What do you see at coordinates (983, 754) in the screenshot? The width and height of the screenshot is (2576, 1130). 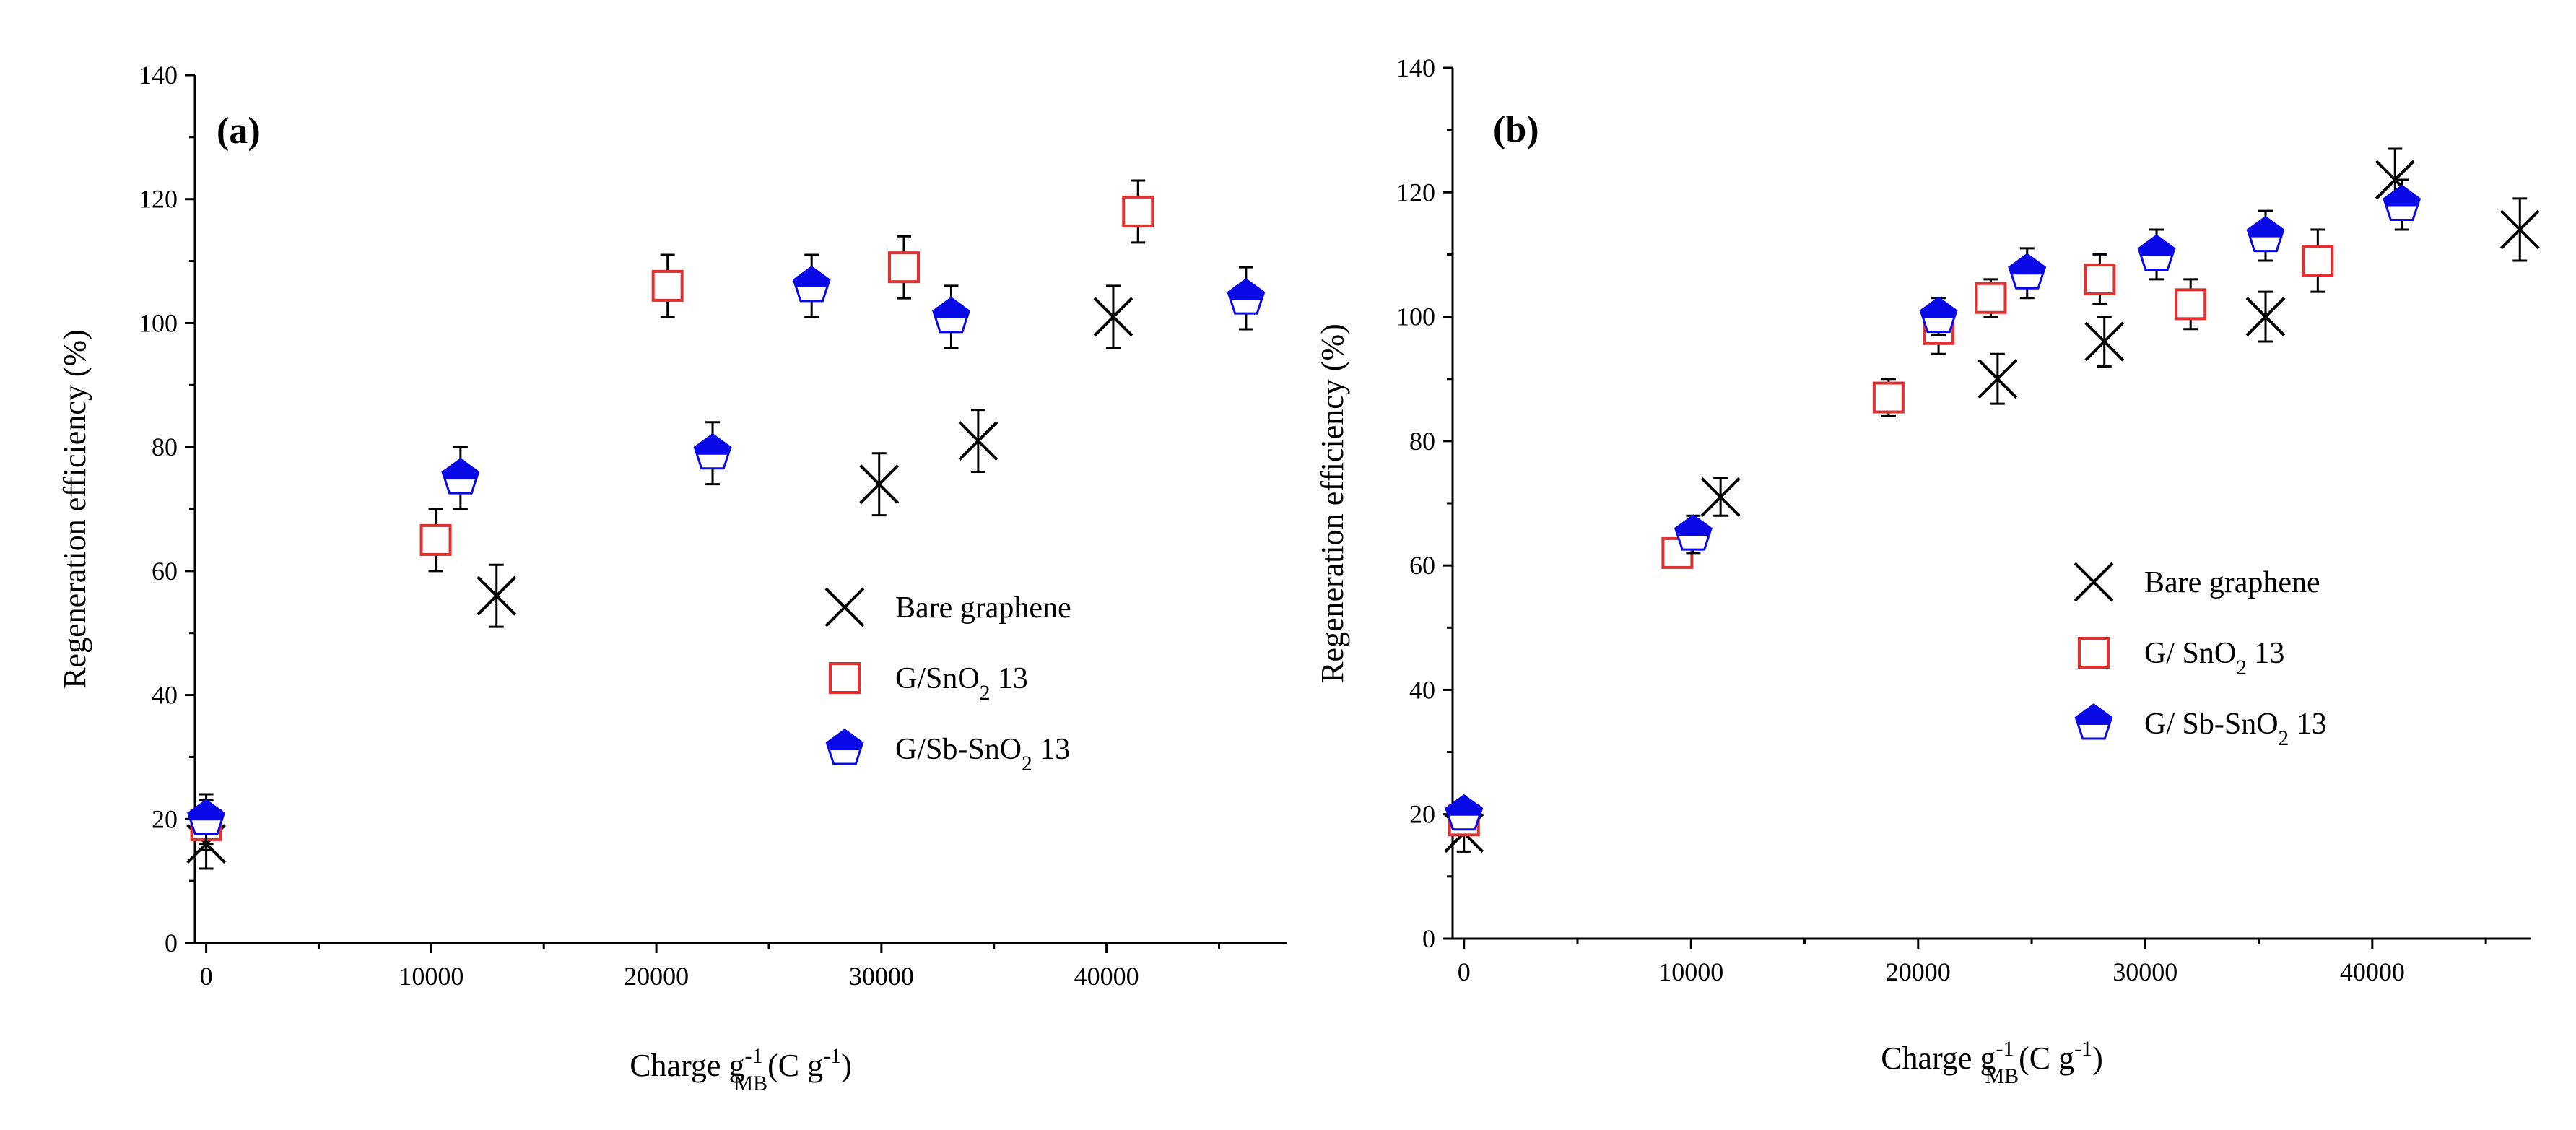 I see `legend-label: G/Sb-SnO2 13` at bounding box center [983, 754].